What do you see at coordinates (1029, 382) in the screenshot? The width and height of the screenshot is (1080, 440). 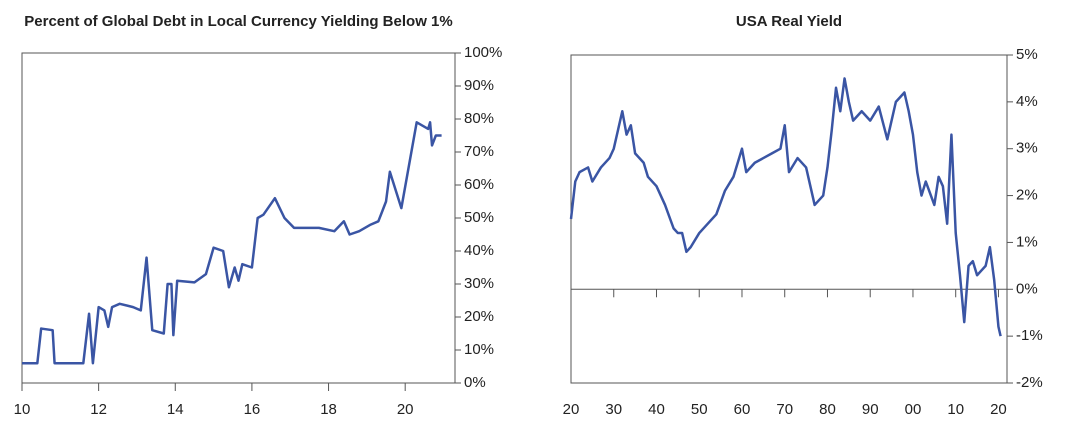 I see `y-tick-label: -2%` at bounding box center [1029, 382].